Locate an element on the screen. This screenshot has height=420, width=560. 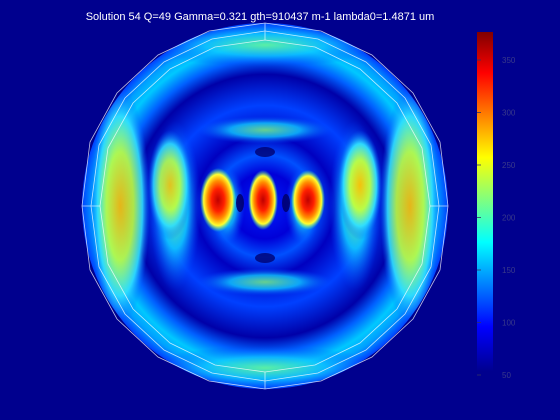
colorbar: 350 300 250 200 150 100 50 is located at coordinates (496, 206).